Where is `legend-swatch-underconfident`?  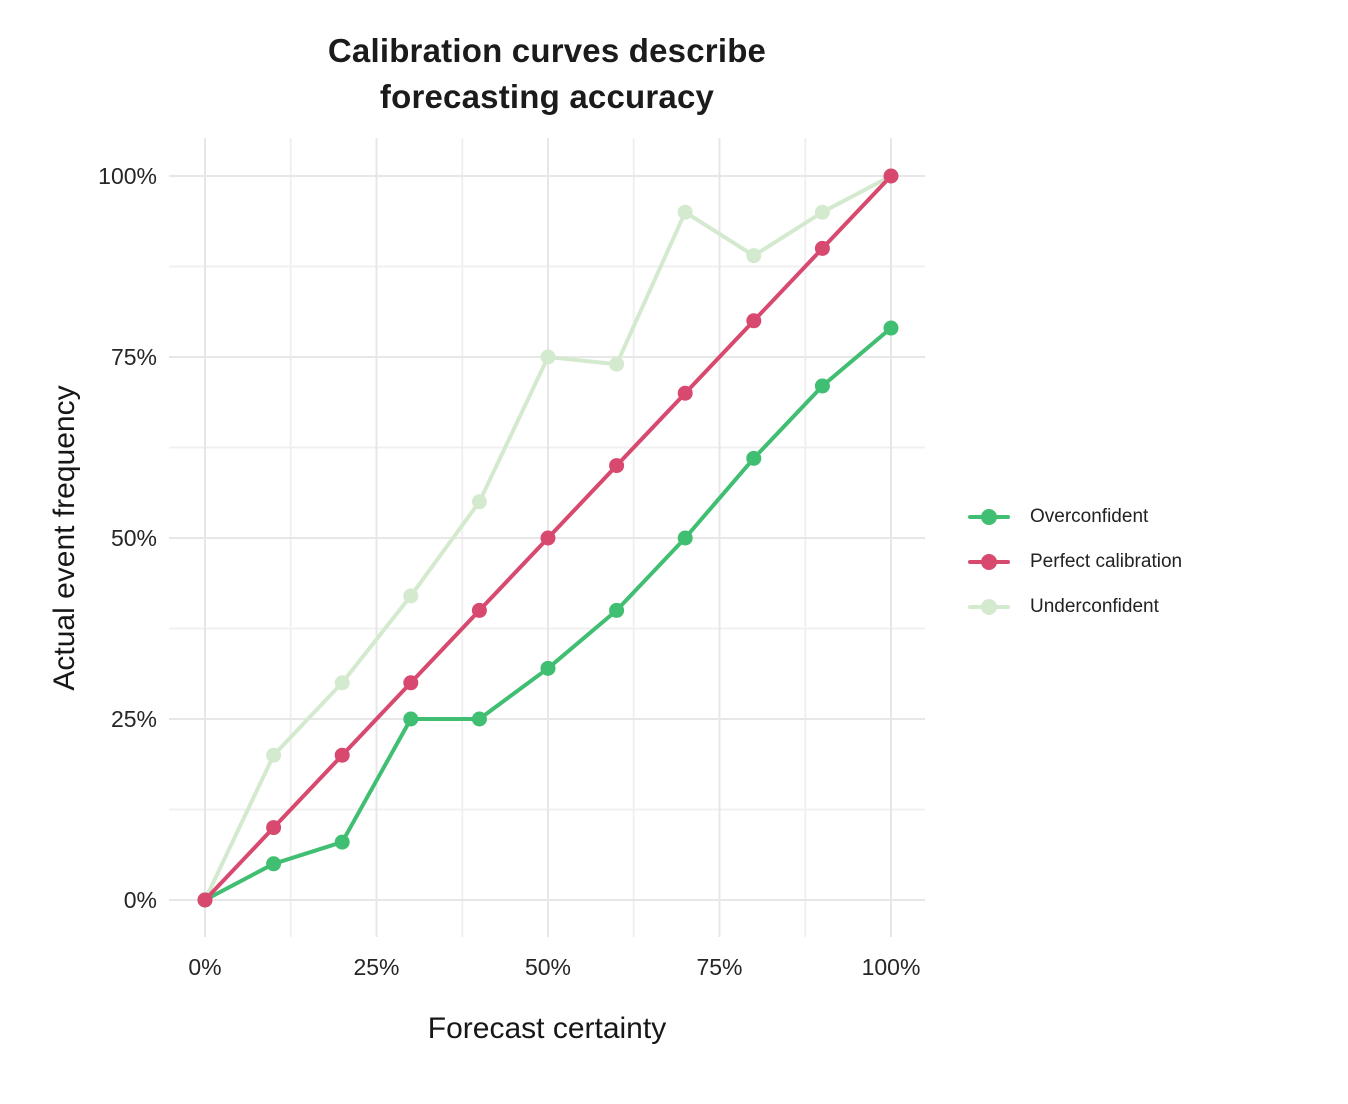
legend-swatch-underconfident is located at coordinates (989, 607).